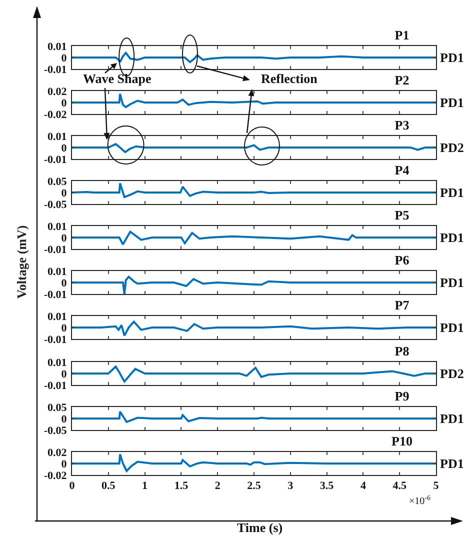 This screenshot has width=464, height=536. Describe the element at coordinates (327, 486) in the screenshot. I see `x-tick-label: 3.5` at that location.